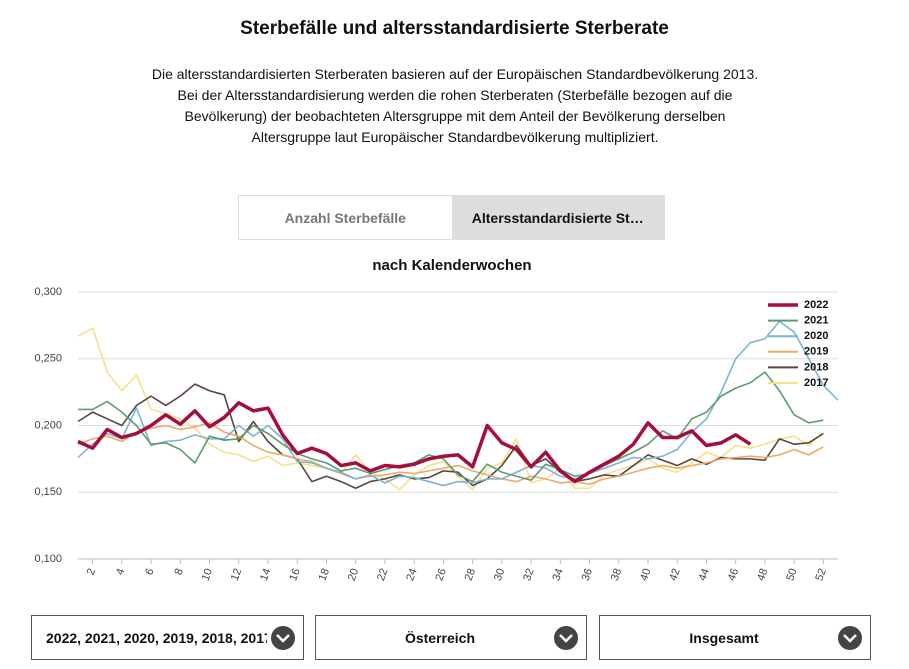 This screenshot has height=669, width=909. What do you see at coordinates (816, 352) in the screenshot?
I see `legend-label: 2019` at bounding box center [816, 352].